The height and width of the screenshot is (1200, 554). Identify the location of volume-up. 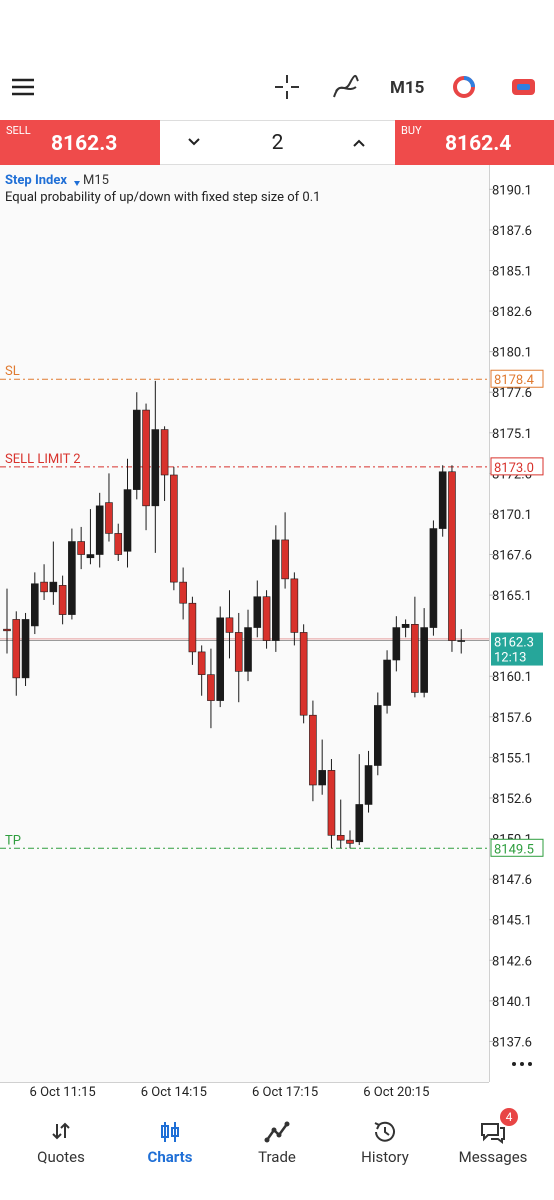
(359, 143).